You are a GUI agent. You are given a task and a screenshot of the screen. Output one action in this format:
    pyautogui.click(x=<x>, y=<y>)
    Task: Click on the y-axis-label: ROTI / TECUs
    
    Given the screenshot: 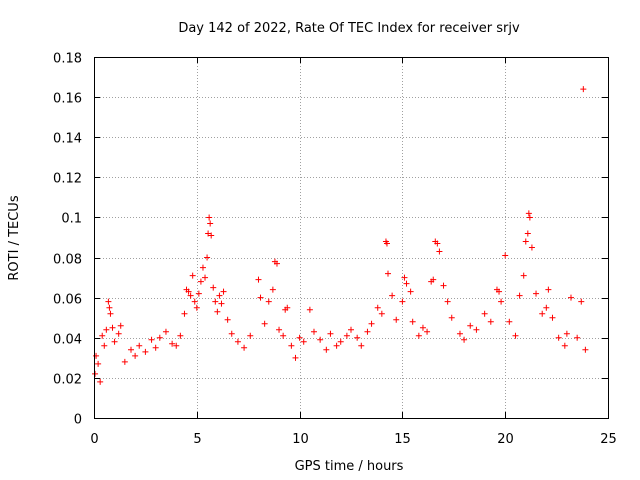 What is the action you would take?
    pyautogui.click(x=14, y=237)
    